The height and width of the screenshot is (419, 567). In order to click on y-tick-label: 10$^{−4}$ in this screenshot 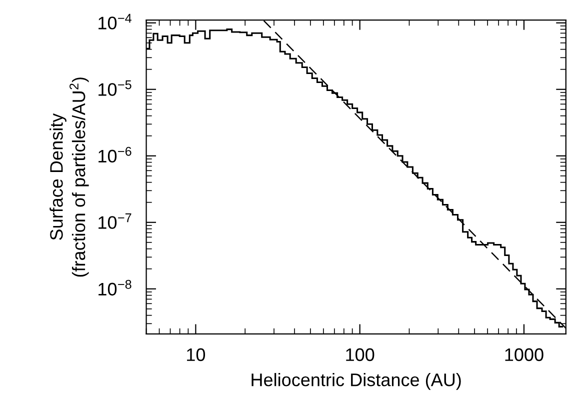, I will do `click(115, 22)`.